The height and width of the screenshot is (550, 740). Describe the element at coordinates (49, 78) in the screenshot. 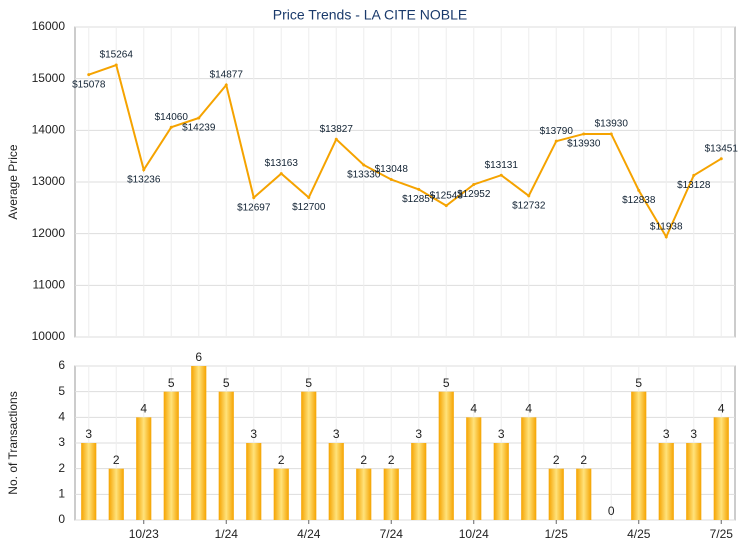

I see `y-tick-label: 15000` at that location.